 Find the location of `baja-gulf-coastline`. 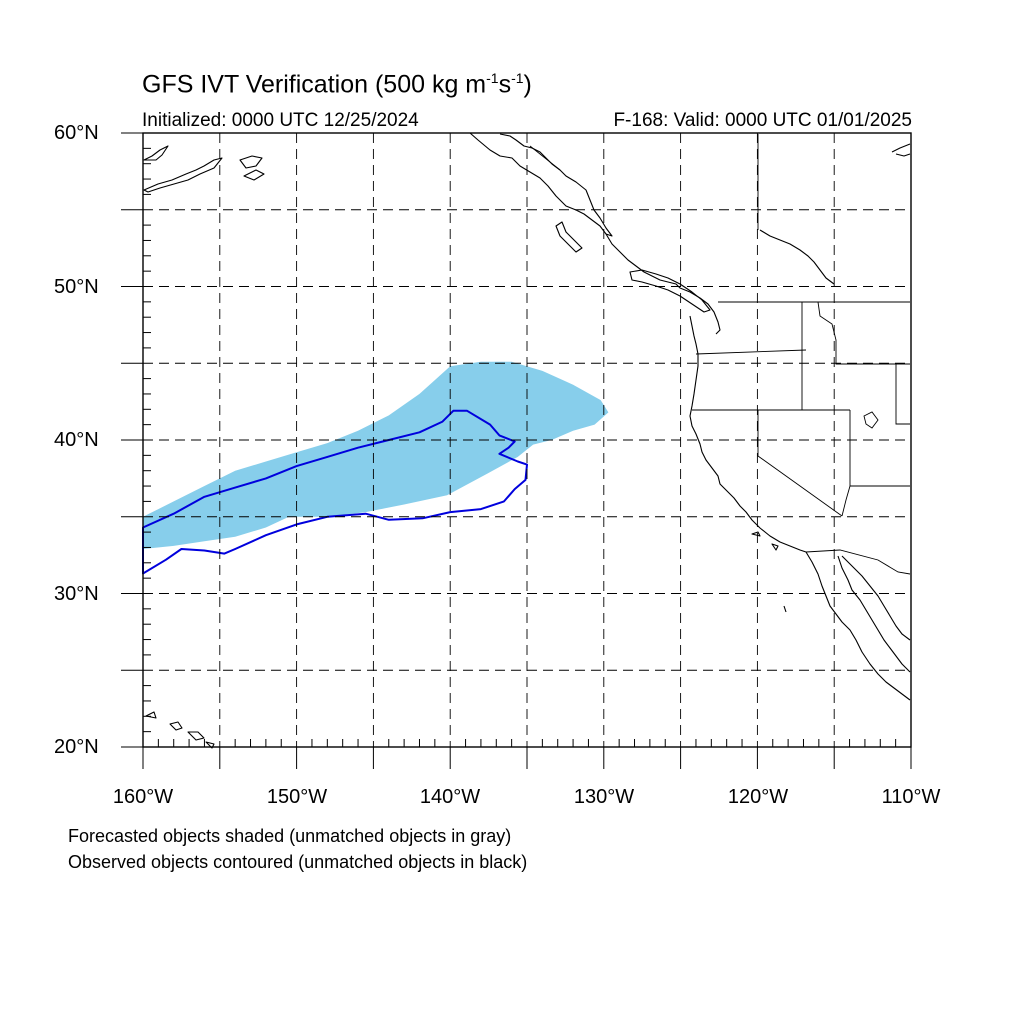

baja-gulf-coastline is located at coordinates (874, 614).